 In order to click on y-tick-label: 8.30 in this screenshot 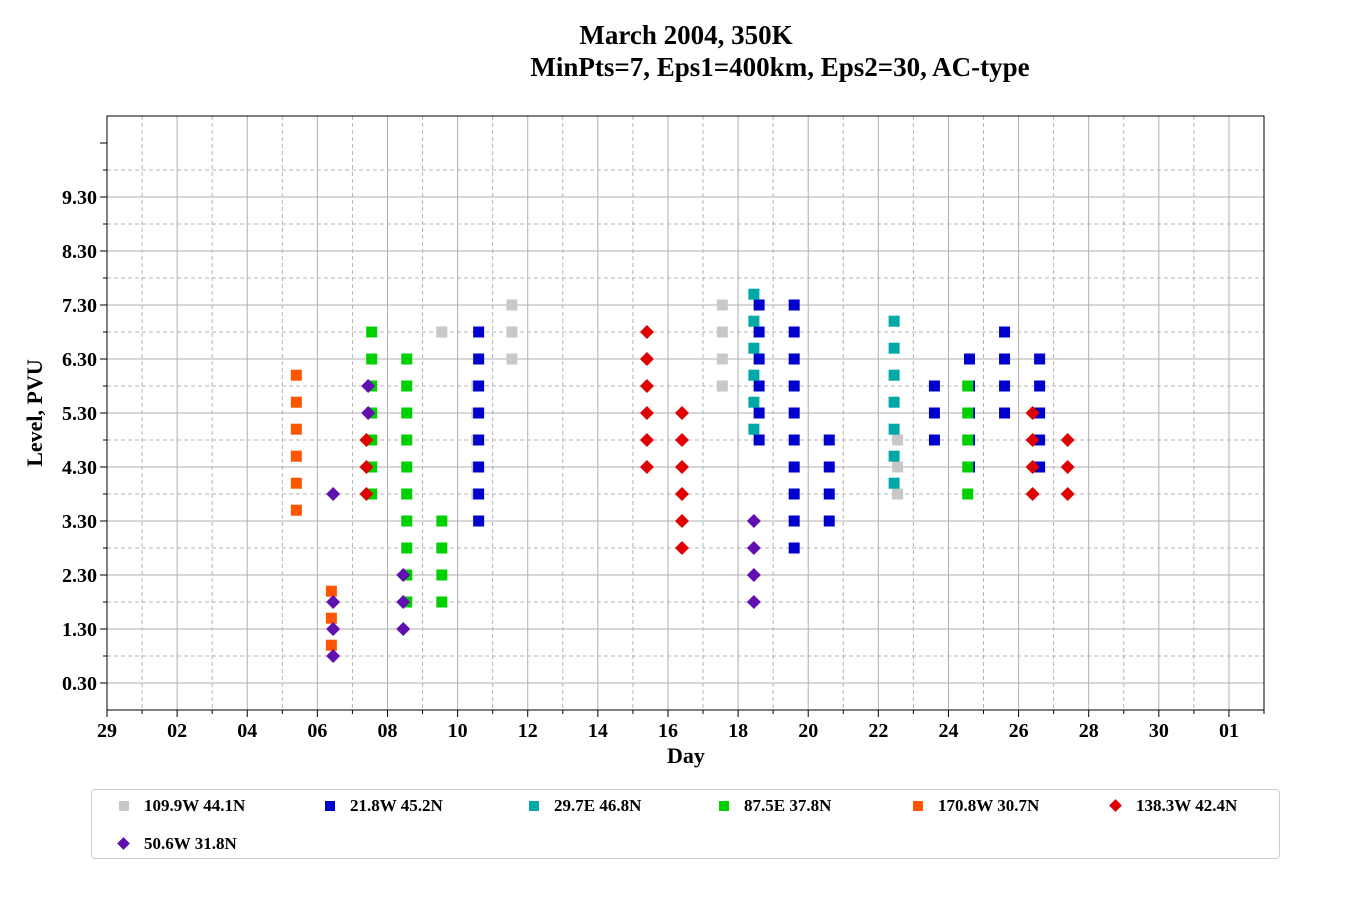, I will do `click(79, 252)`.